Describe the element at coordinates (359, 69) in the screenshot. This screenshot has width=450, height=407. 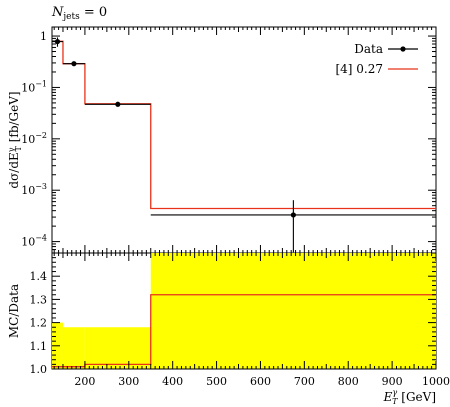
I see `legend-model-label: [4] 0.27` at that location.